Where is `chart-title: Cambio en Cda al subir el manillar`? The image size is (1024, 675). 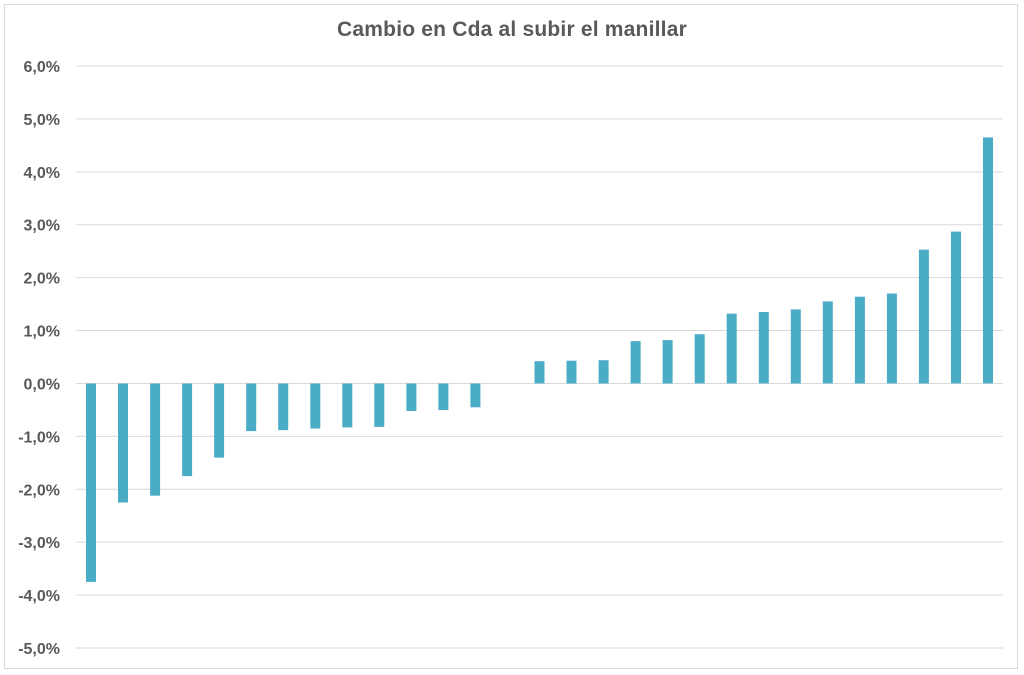 chart-title: Cambio en Cda al subir el manillar is located at coordinates (512, 29).